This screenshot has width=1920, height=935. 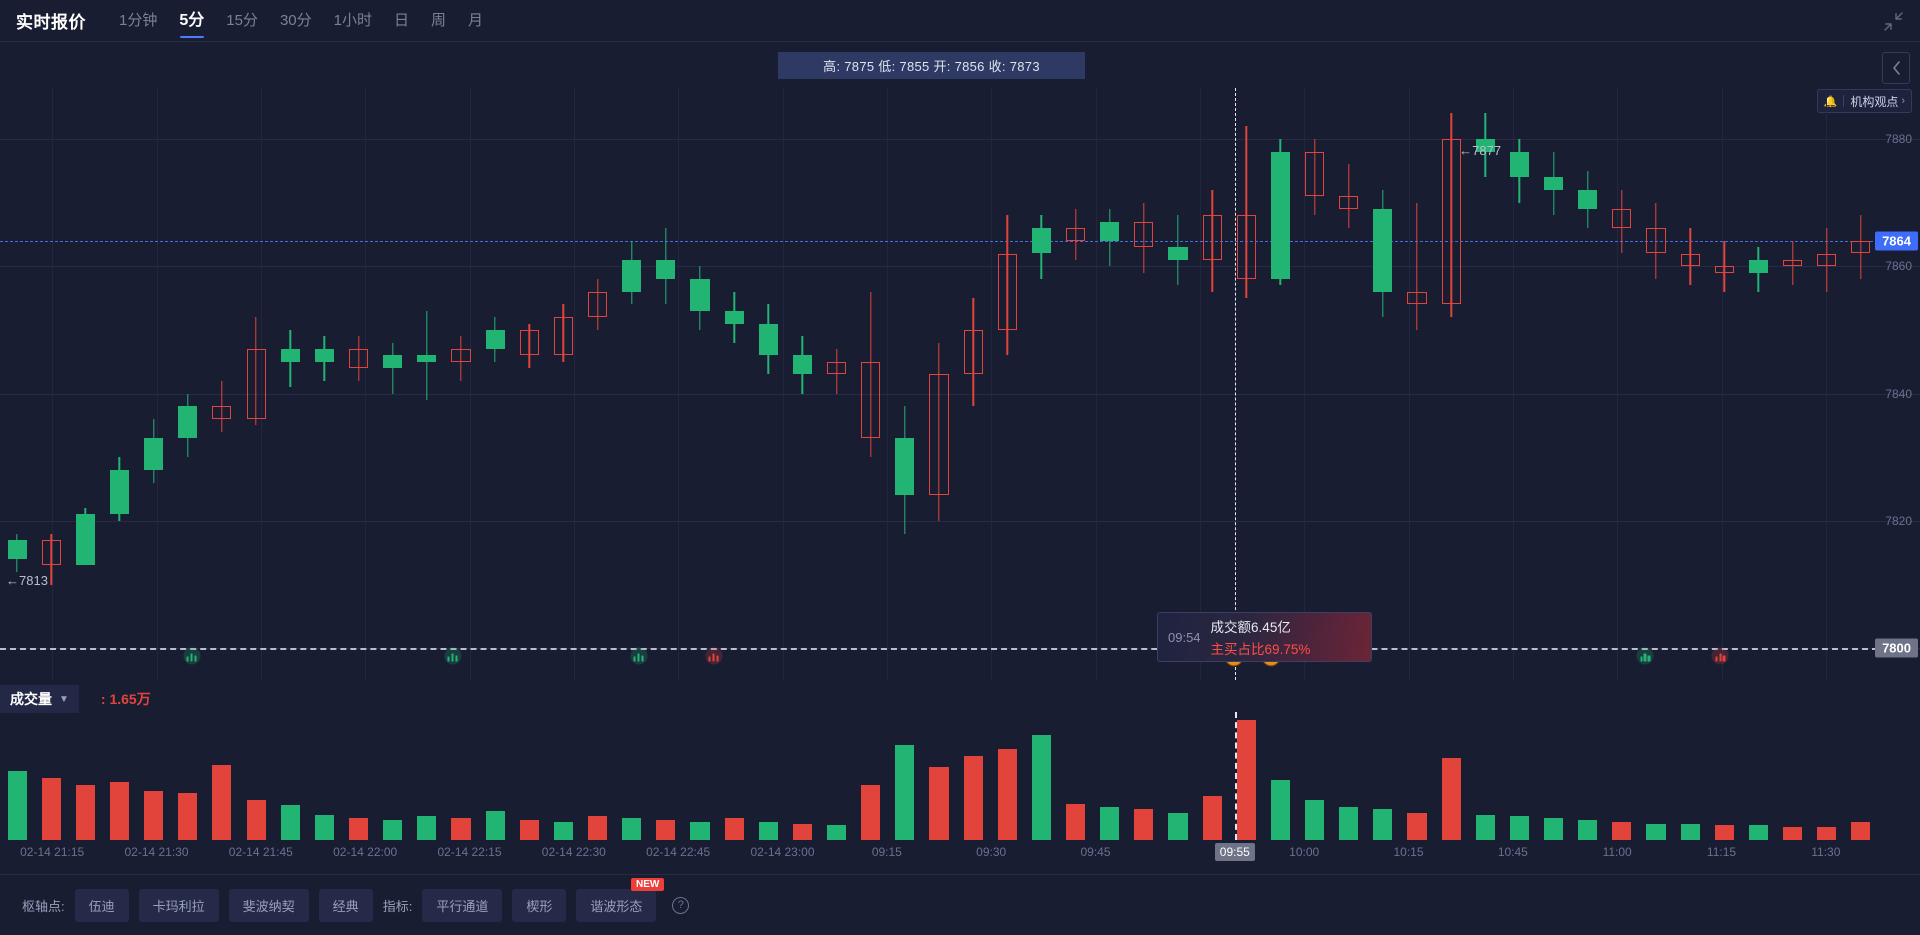 What do you see at coordinates (539, 905) in the screenshot?
I see `indicator-chip-1: 楔形` at bounding box center [539, 905].